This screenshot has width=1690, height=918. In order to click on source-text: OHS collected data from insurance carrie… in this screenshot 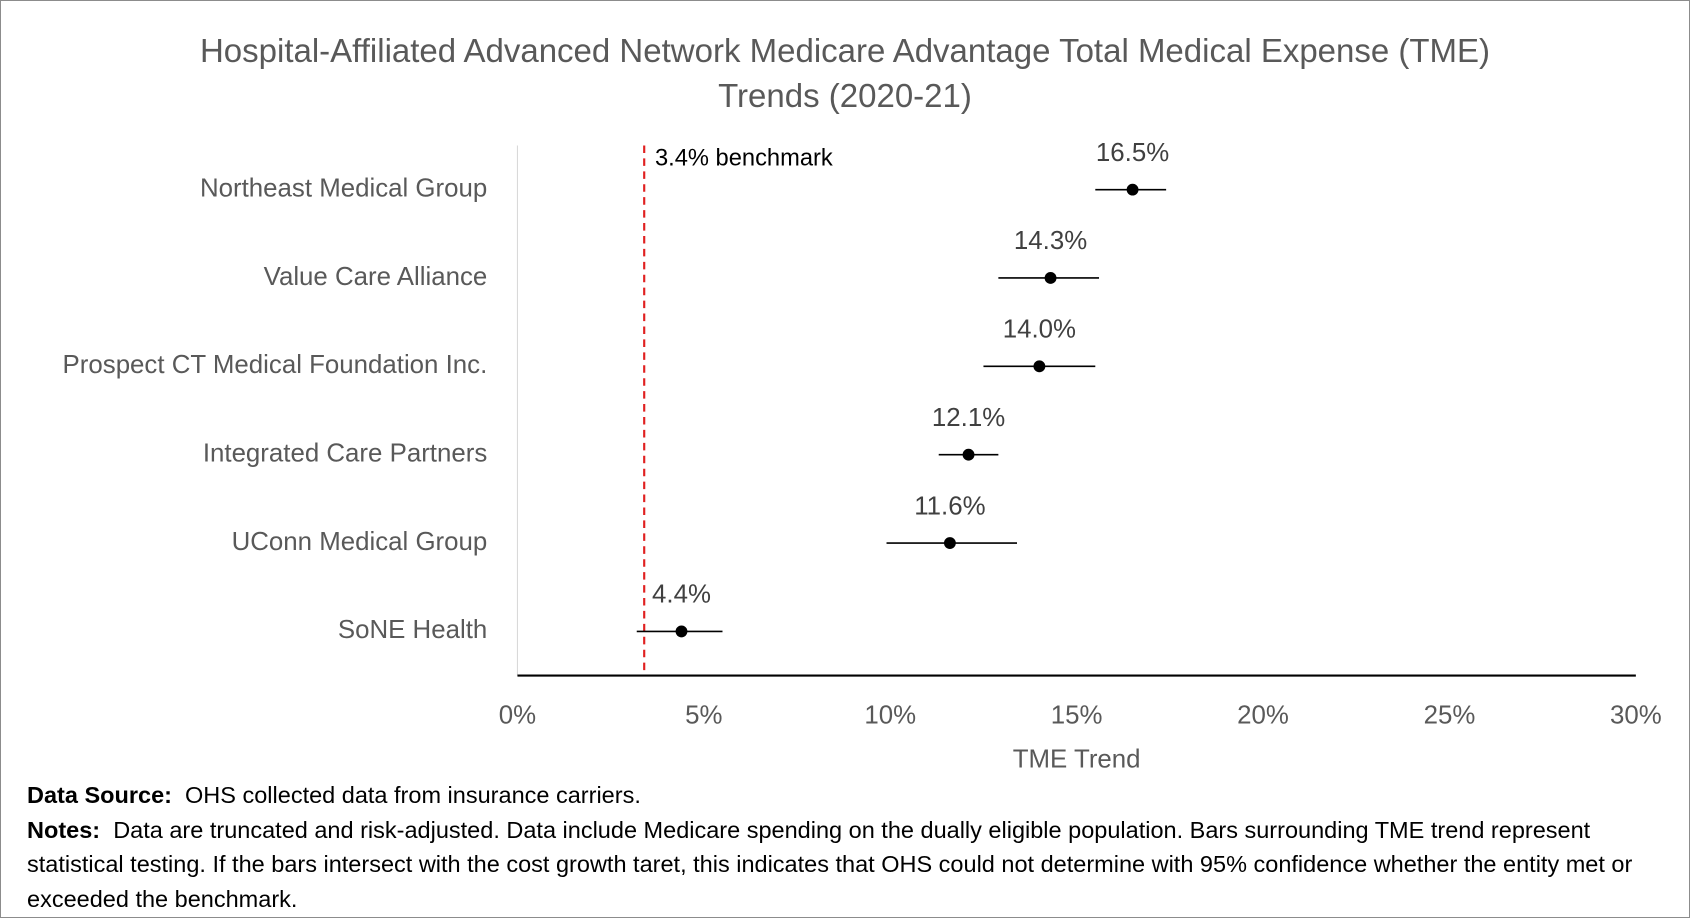, I will do `click(413, 795)`.